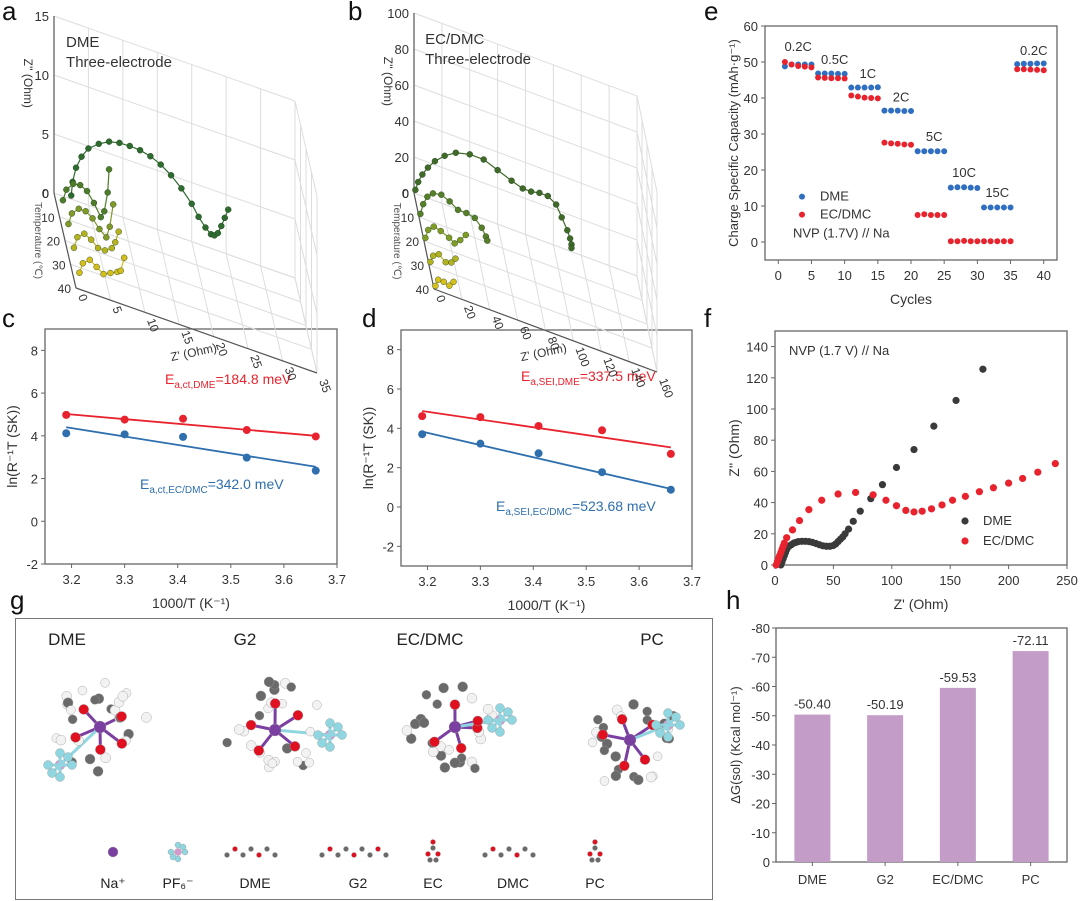  What do you see at coordinates (934, 136) in the screenshot?
I see `rate-label: 5C` at bounding box center [934, 136].